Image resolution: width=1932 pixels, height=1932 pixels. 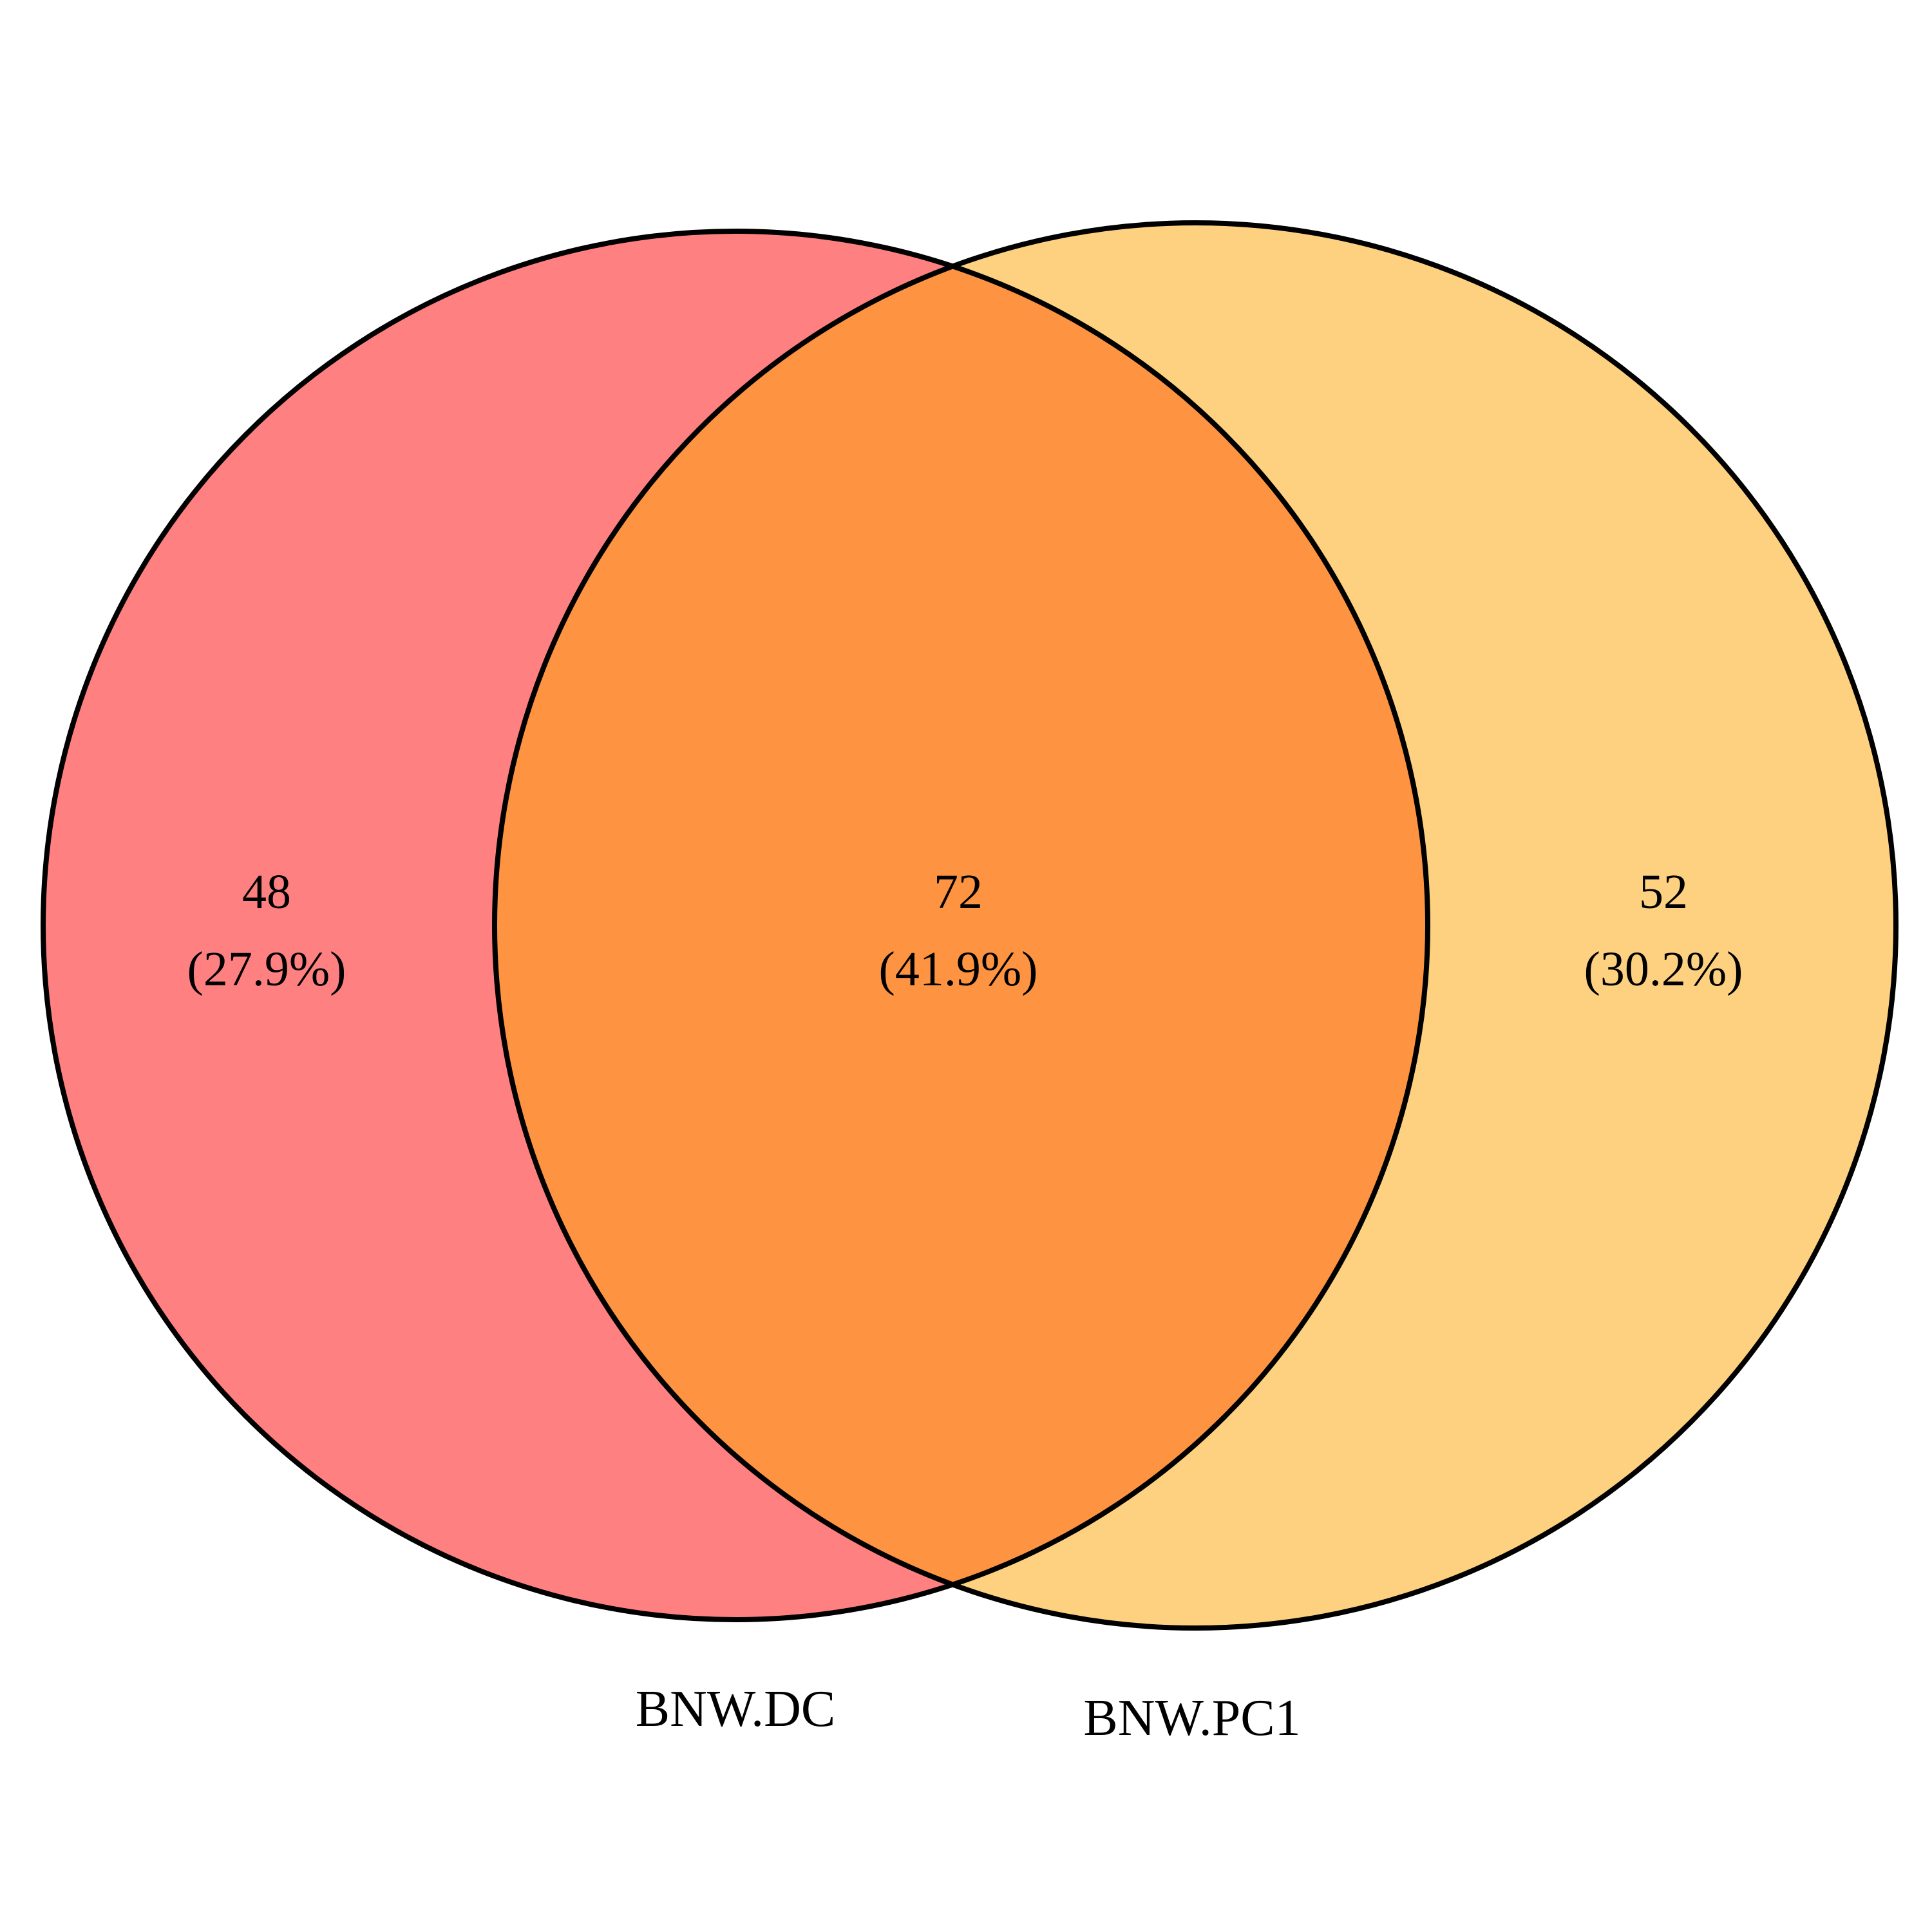 I want to click on region-pc1-only-percent: (30.2%), so click(x=1663, y=969).